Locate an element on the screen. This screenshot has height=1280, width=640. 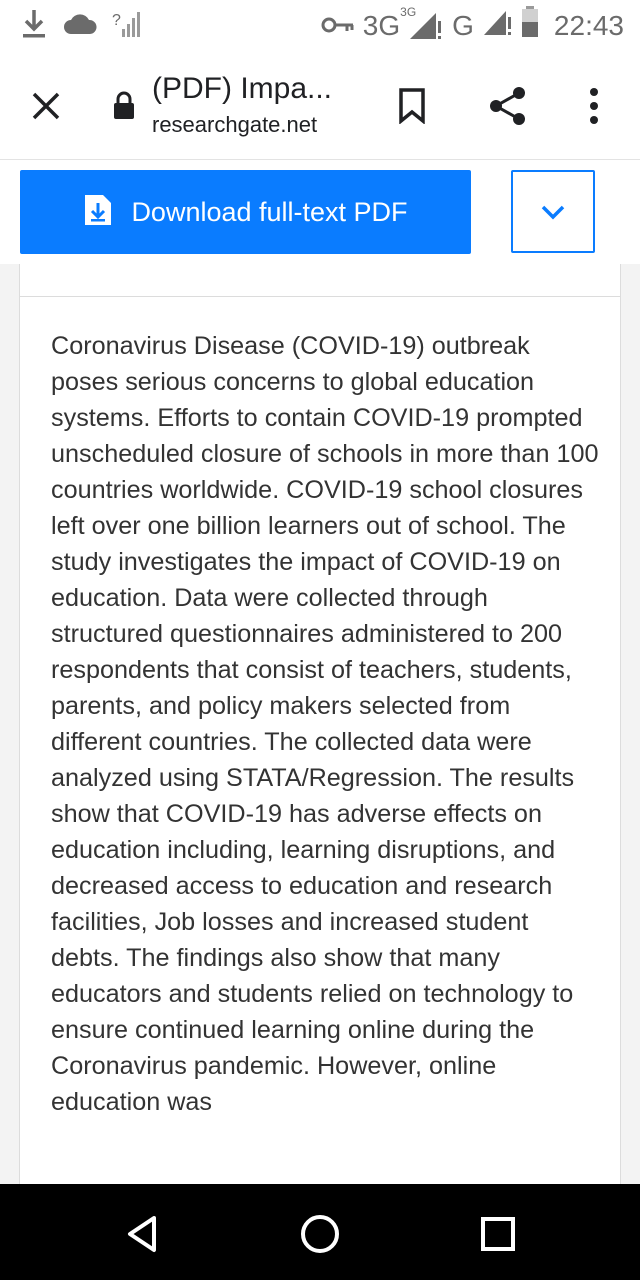
status-left-icons: ? is located at coordinates (81, 26).